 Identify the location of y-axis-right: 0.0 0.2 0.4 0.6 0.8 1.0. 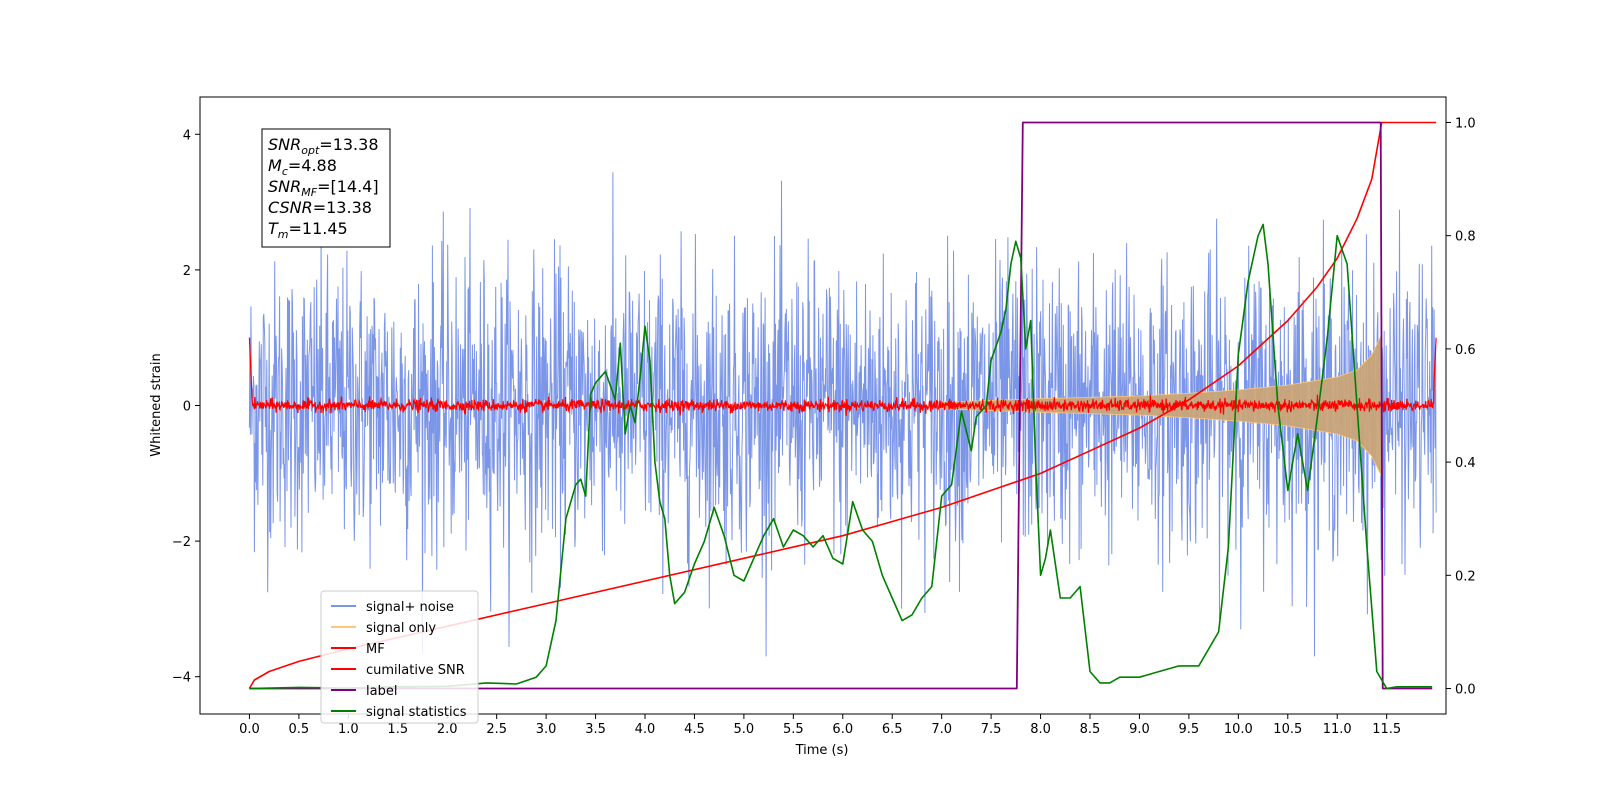
(1461, 407).